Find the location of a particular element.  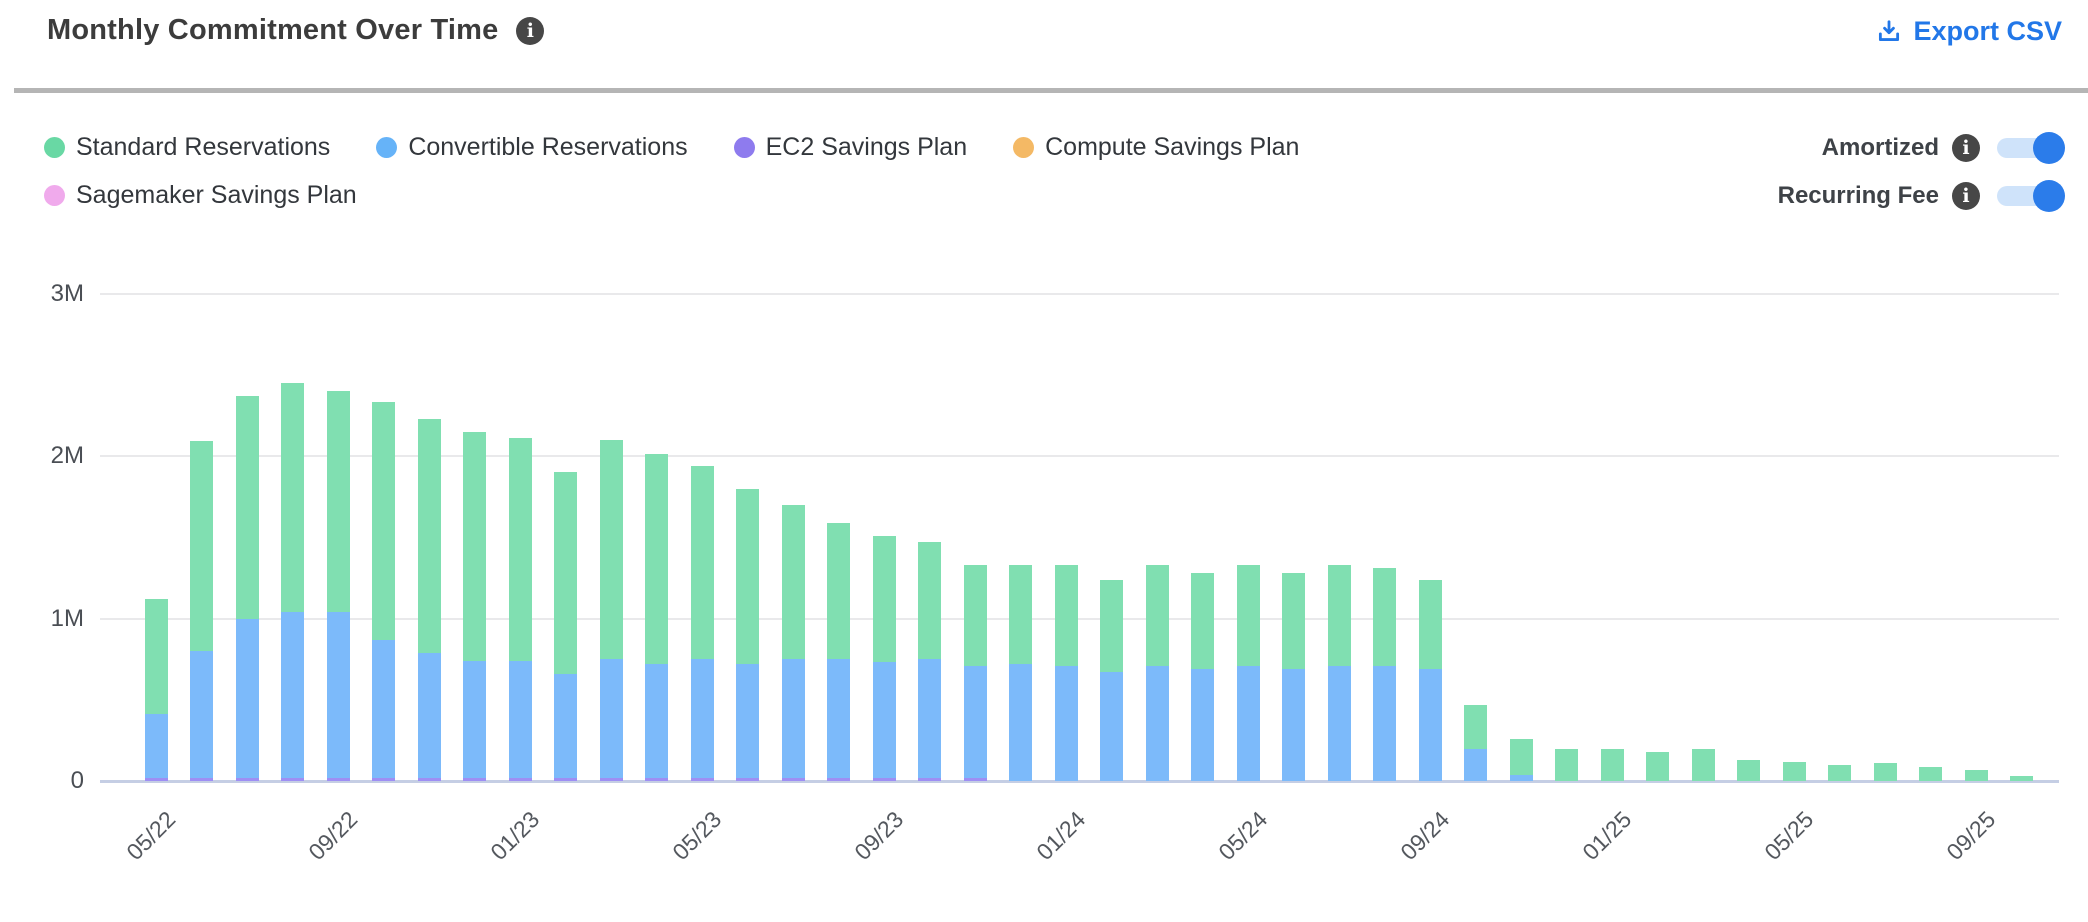

bar-segment-standard-reservations-11/23 is located at coordinates (975, 615).